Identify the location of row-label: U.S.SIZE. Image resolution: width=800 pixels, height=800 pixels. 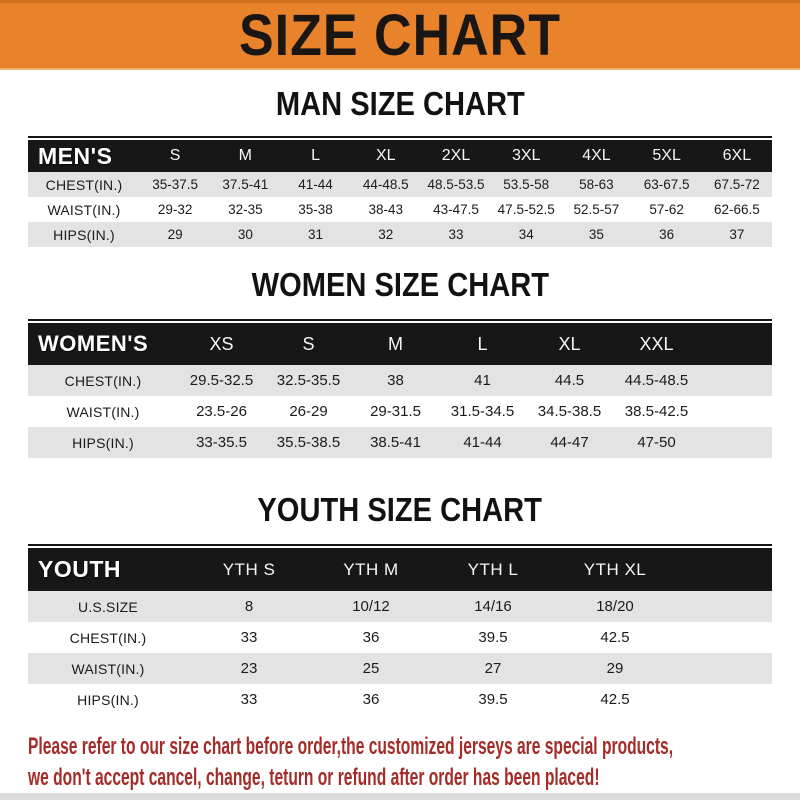
(108, 606).